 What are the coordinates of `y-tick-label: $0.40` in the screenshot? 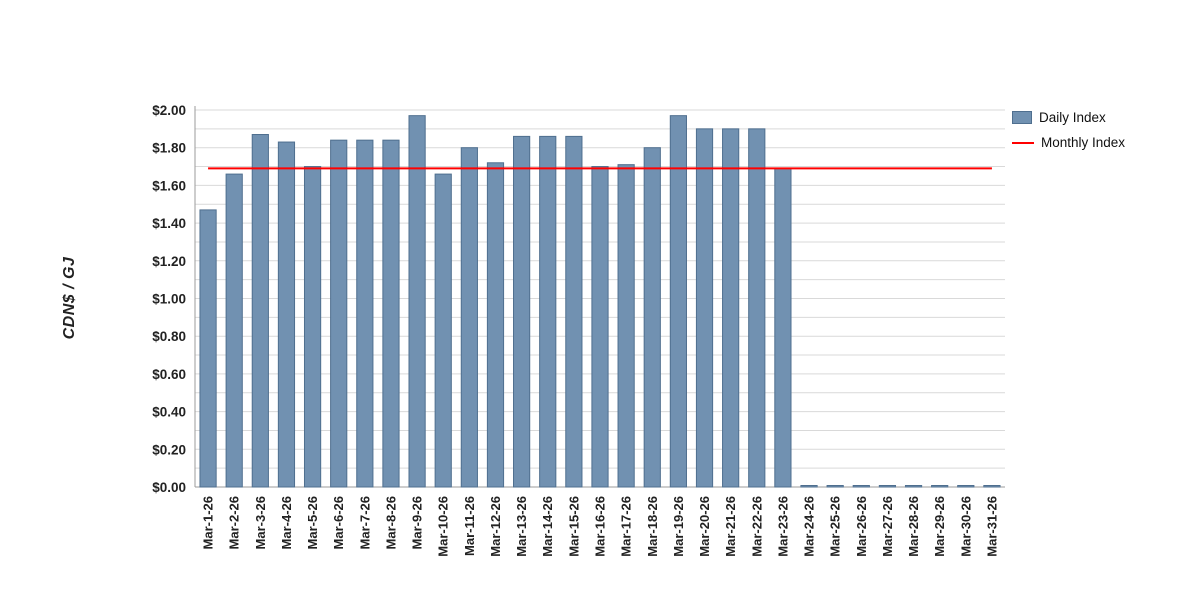 It's located at (169, 412).